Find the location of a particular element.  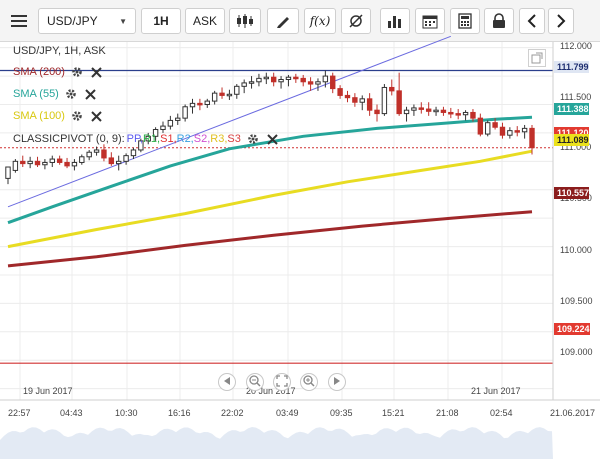

hide-drawings-button is located at coordinates (356, 21).